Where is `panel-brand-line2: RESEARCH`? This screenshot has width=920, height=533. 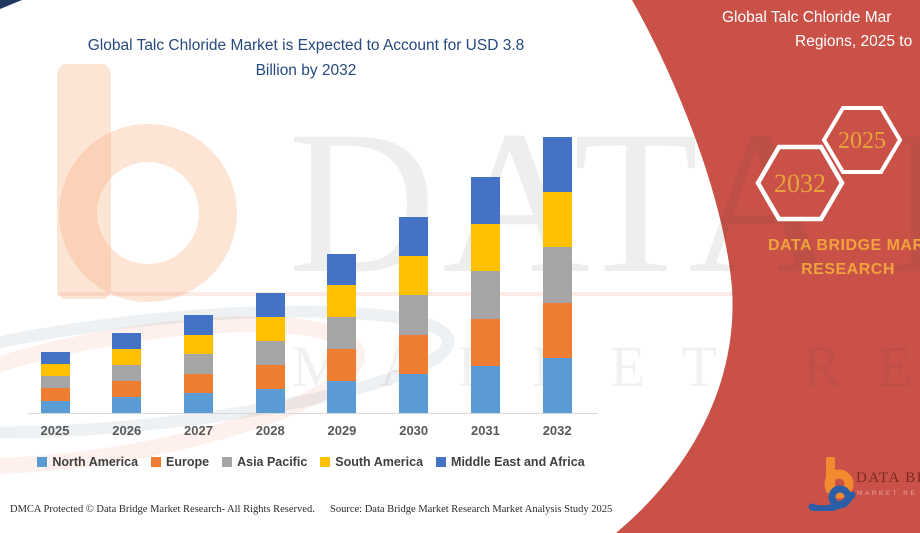
panel-brand-line2: RESEARCH is located at coordinates (848, 269).